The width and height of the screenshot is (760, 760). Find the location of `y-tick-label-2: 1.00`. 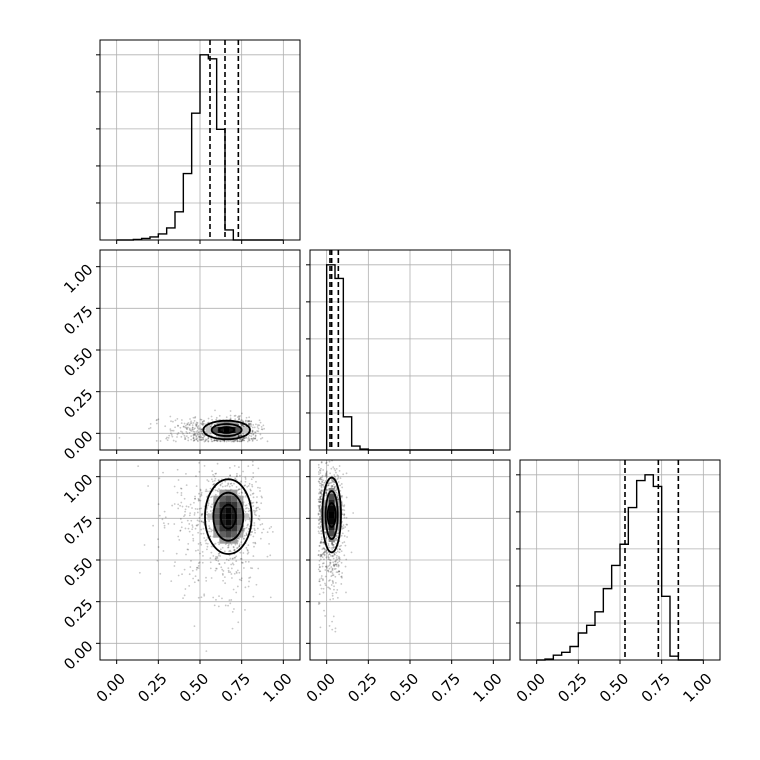

y-tick-label-2: 1.00 is located at coordinates (78, 488).